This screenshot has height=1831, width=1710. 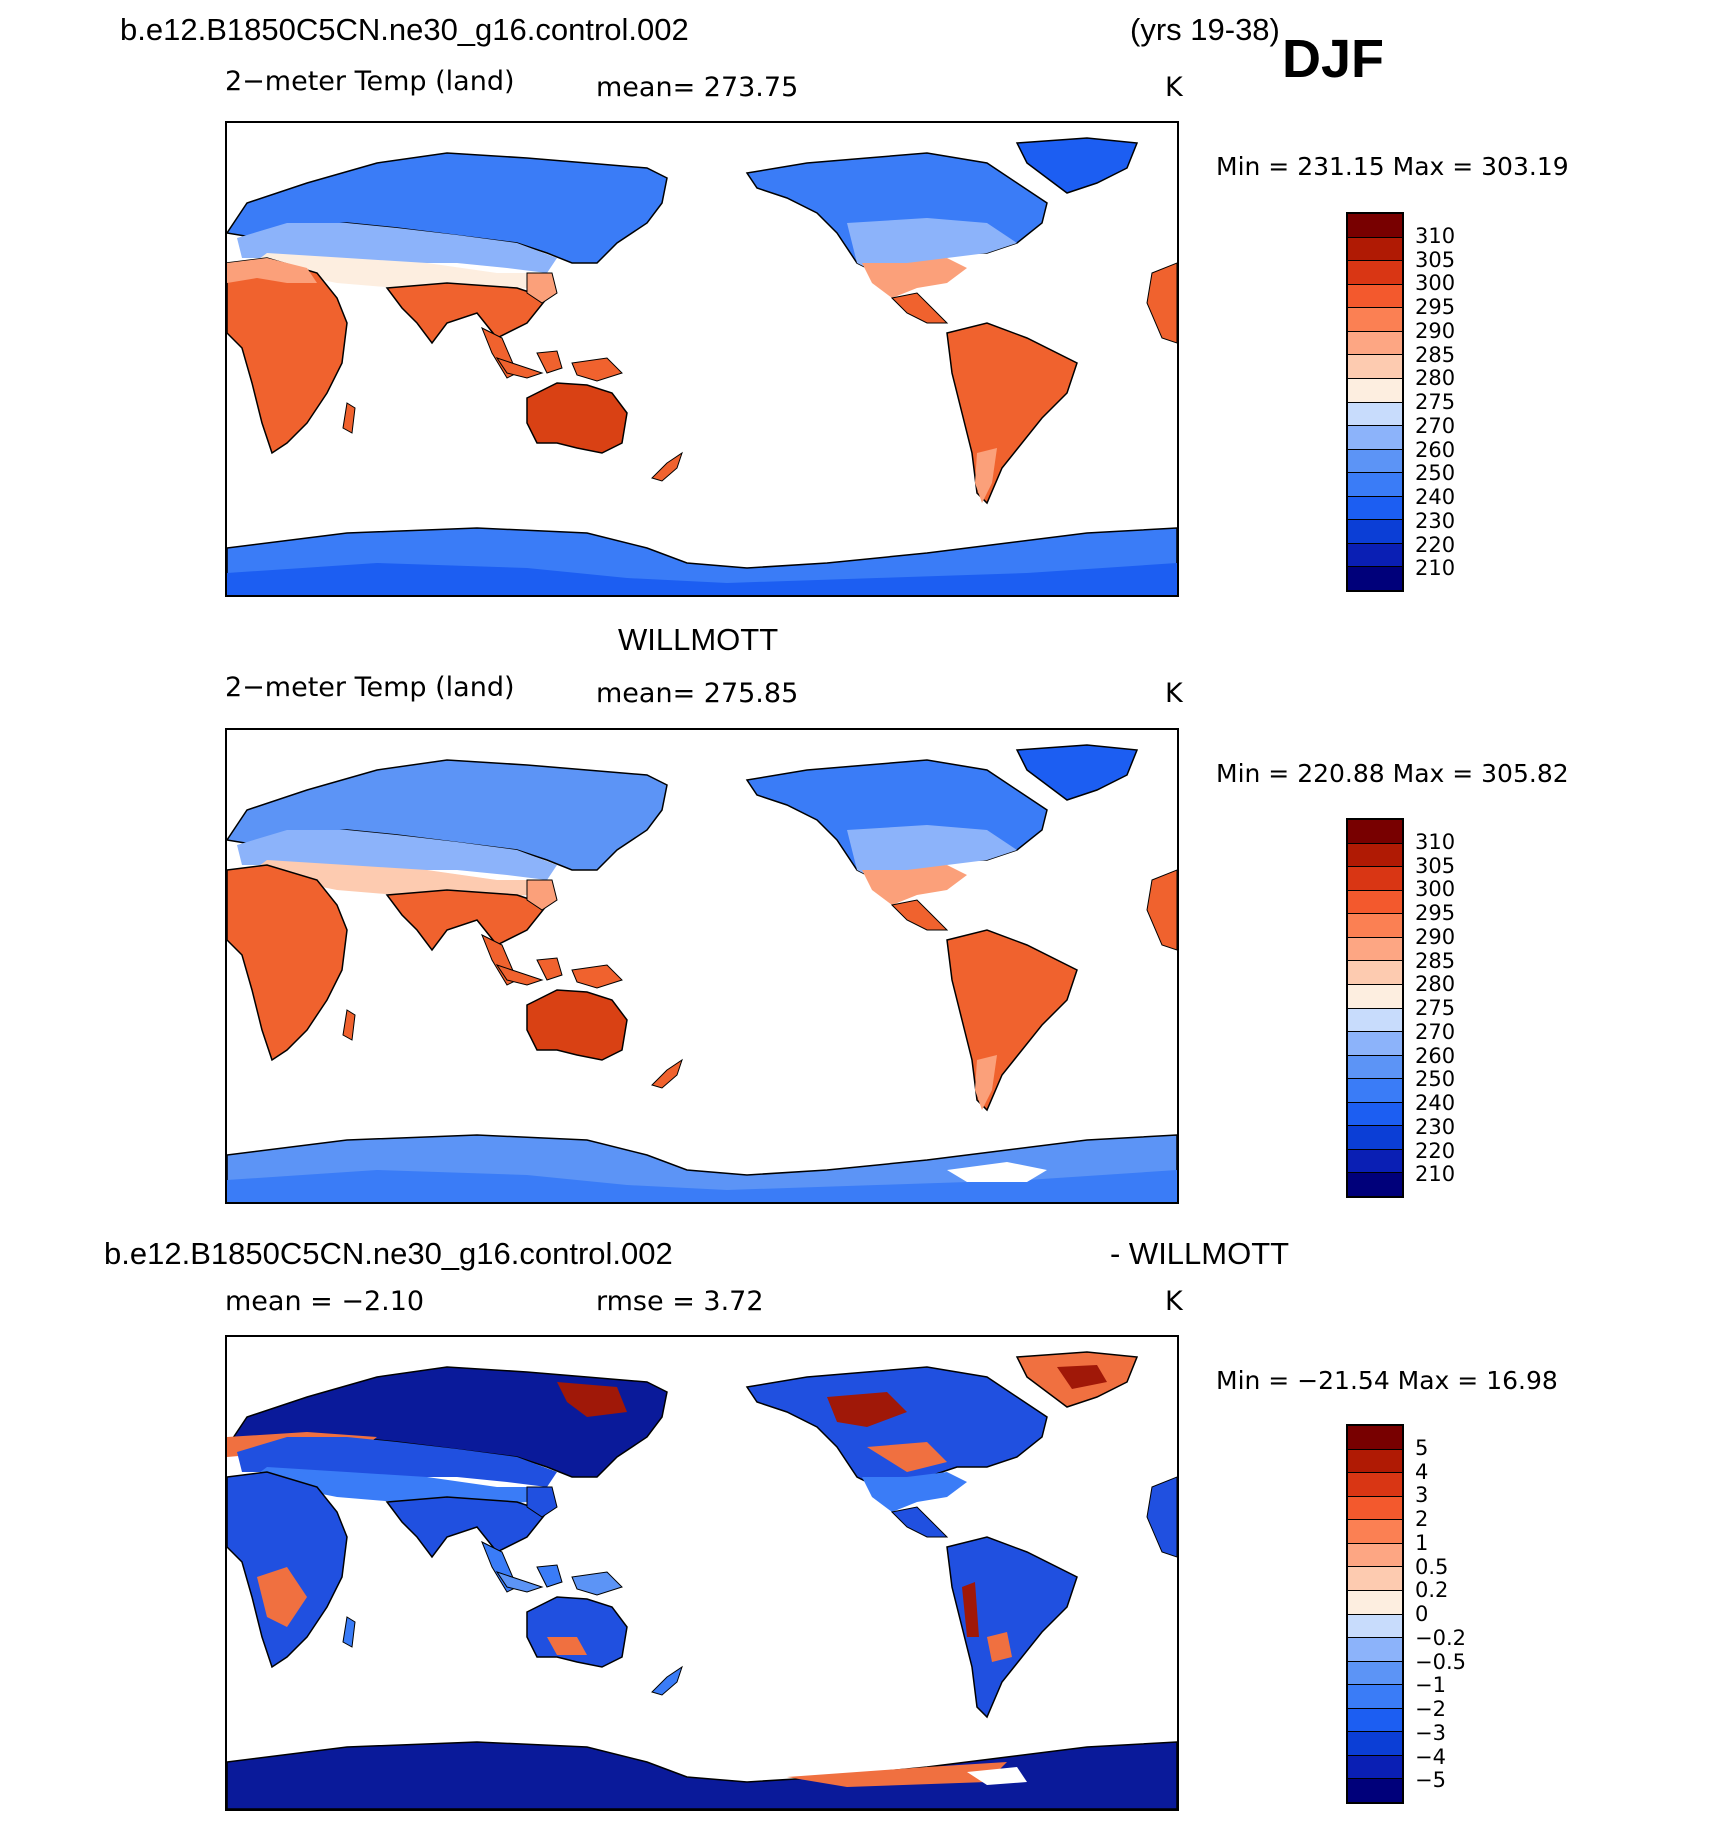 I want to click on panel3-units: K, so click(x=1174, y=1301).